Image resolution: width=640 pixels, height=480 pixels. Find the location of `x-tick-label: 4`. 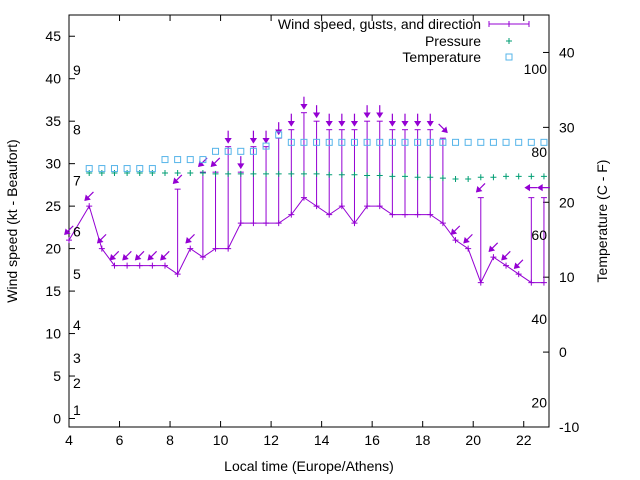

x-tick-label: 4 is located at coordinates (69, 440).